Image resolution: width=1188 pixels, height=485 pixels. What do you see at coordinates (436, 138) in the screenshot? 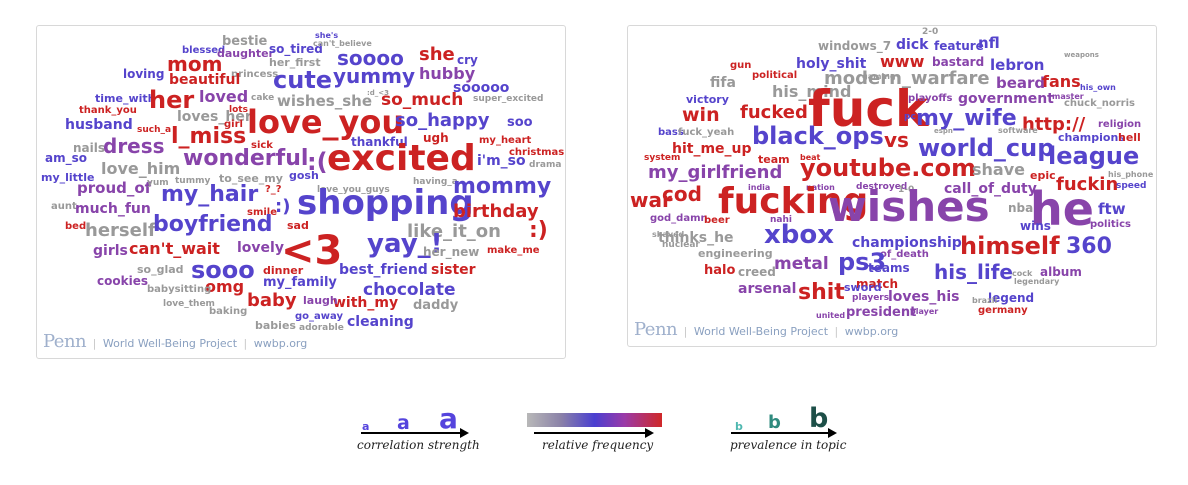
I see `cloud-word: ugh` at bounding box center [436, 138].